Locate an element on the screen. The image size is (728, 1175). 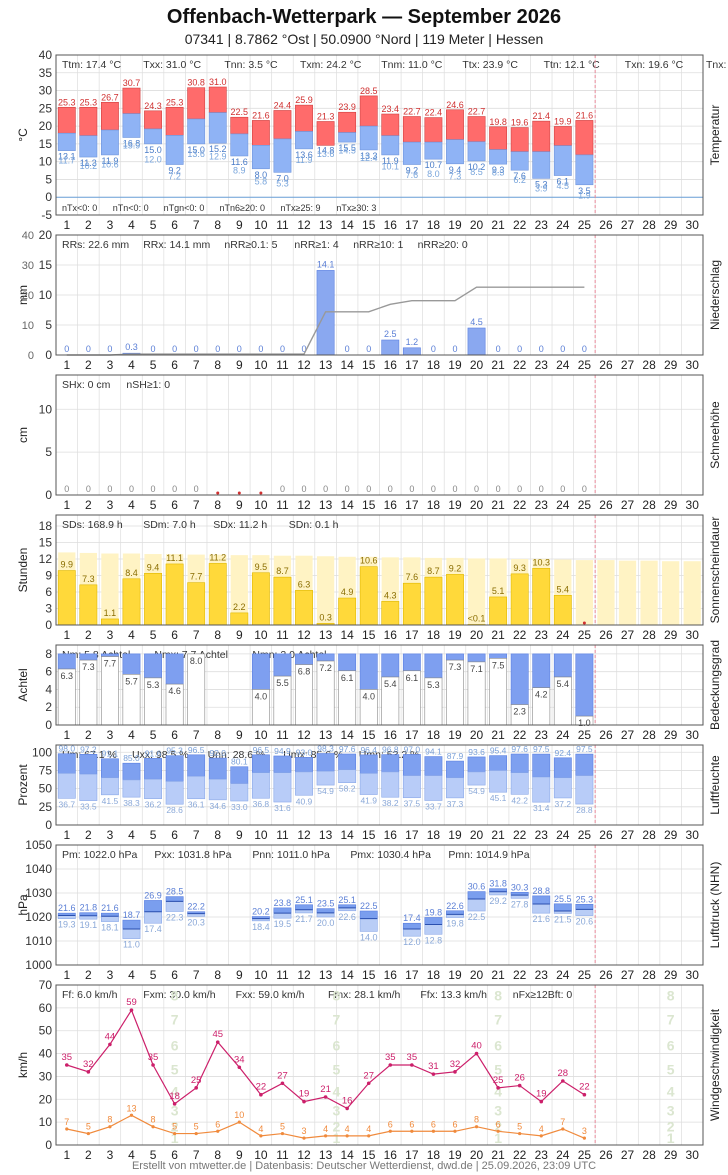
umin-label: 33.0 is located at coordinates (239, 807).